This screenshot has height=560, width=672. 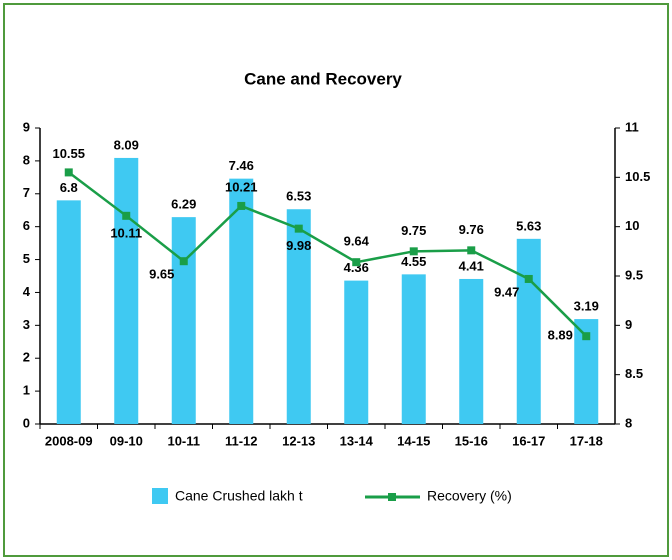 I want to click on x-tick-label: 2008-09, so click(x=69, y=440).